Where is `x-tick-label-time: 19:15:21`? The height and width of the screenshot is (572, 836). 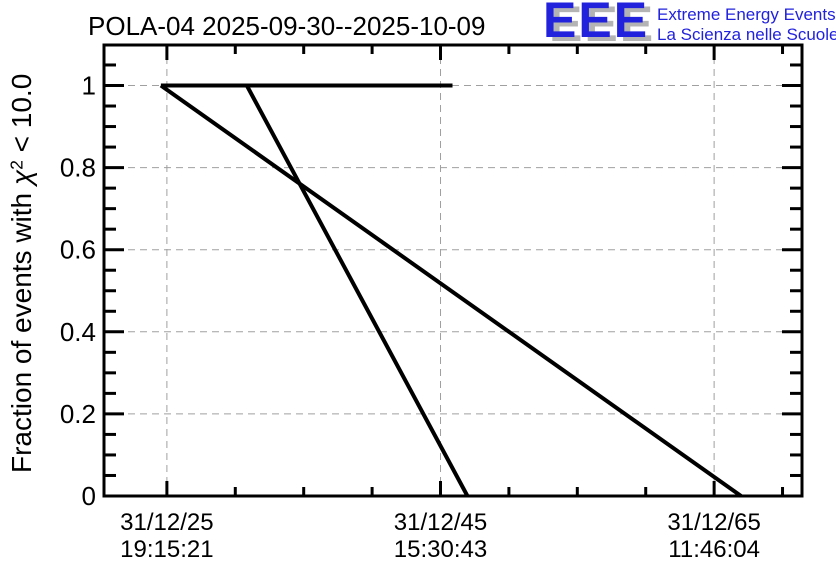
x-tick-label-time: 19:15:21 is located at coordinates (166, 549).